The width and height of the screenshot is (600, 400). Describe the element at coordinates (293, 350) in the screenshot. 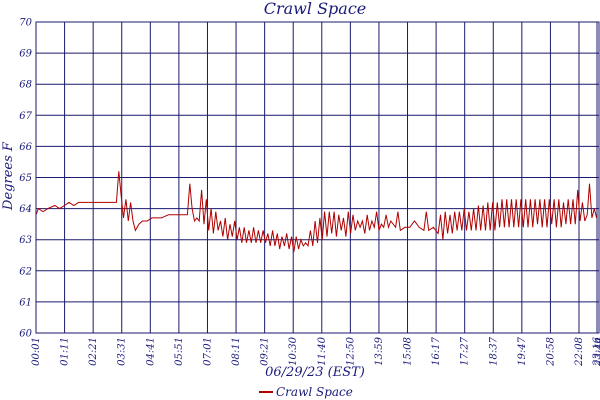

I see `x-tick-label: 10:30` at that location.